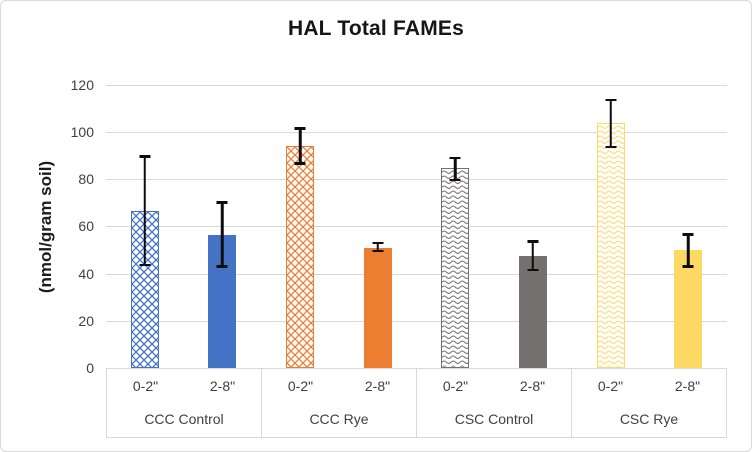 This screenshot has height=452, width=752. I want to click on x-group-label: CCC Rye, so click(339, 418).